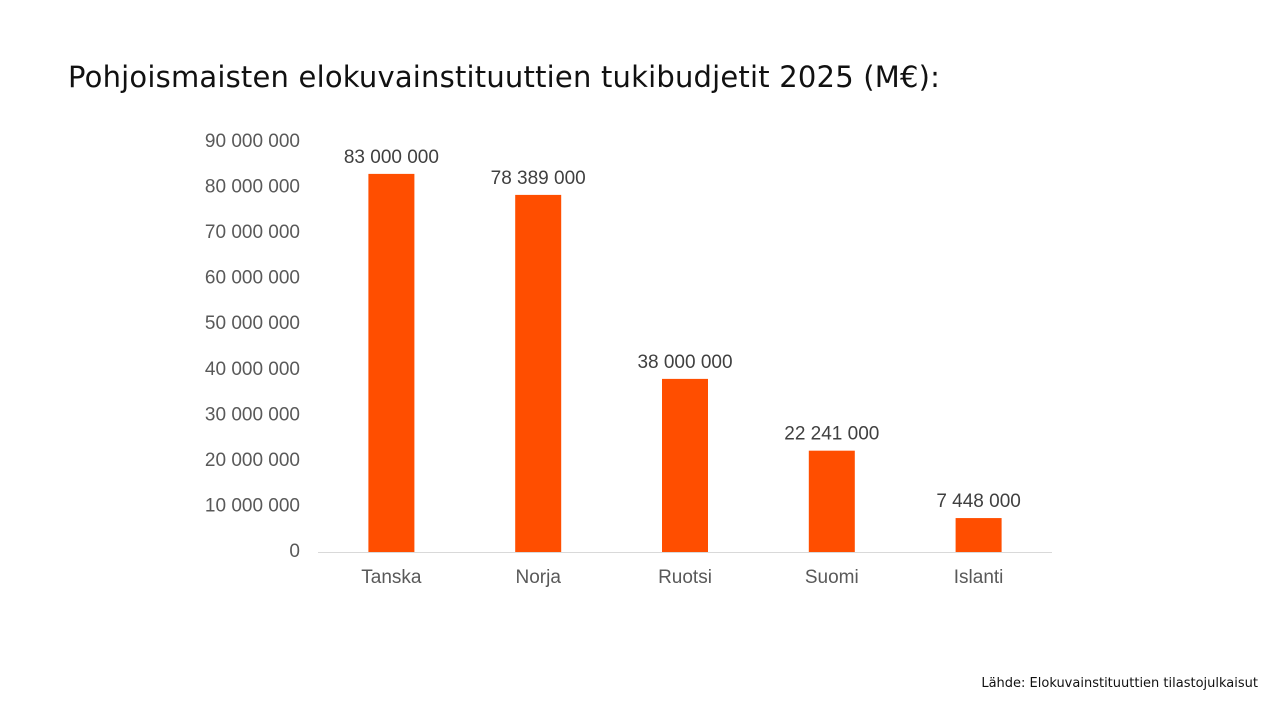 This screenshot has height=720, width=1280. I want to click on y-tick-label: 70 000 000, so click(252, 232).